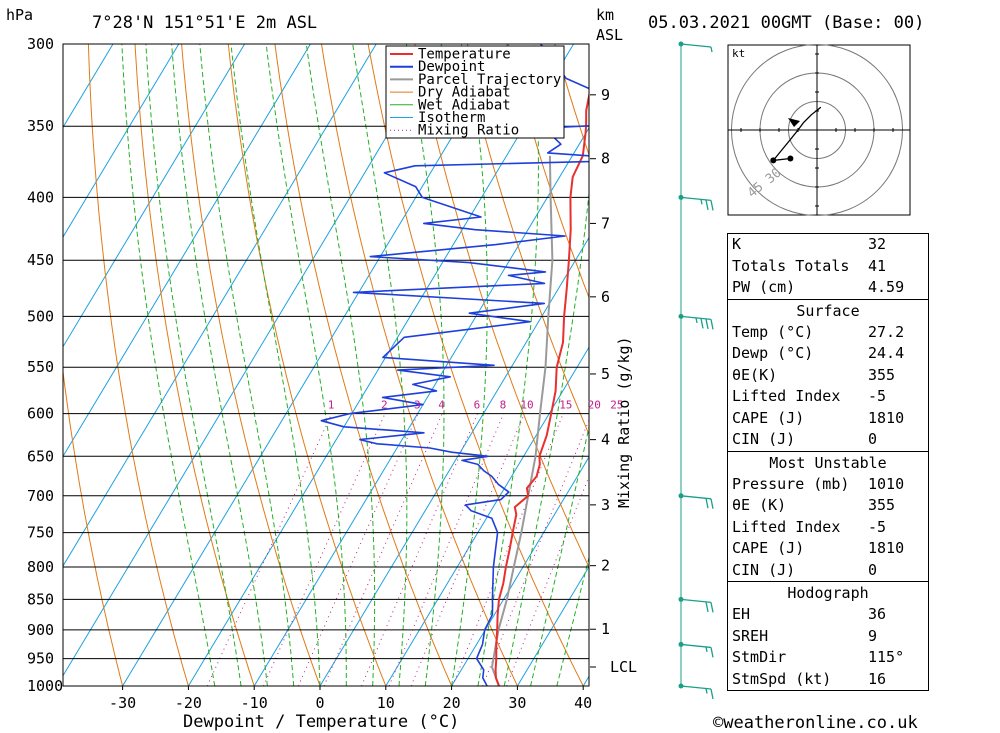 This screenshot has width=1000, height=733. Describe the element at coordinates (384, 405) in the screenshot. I see `mixing-ratio-label: 2` at that location.